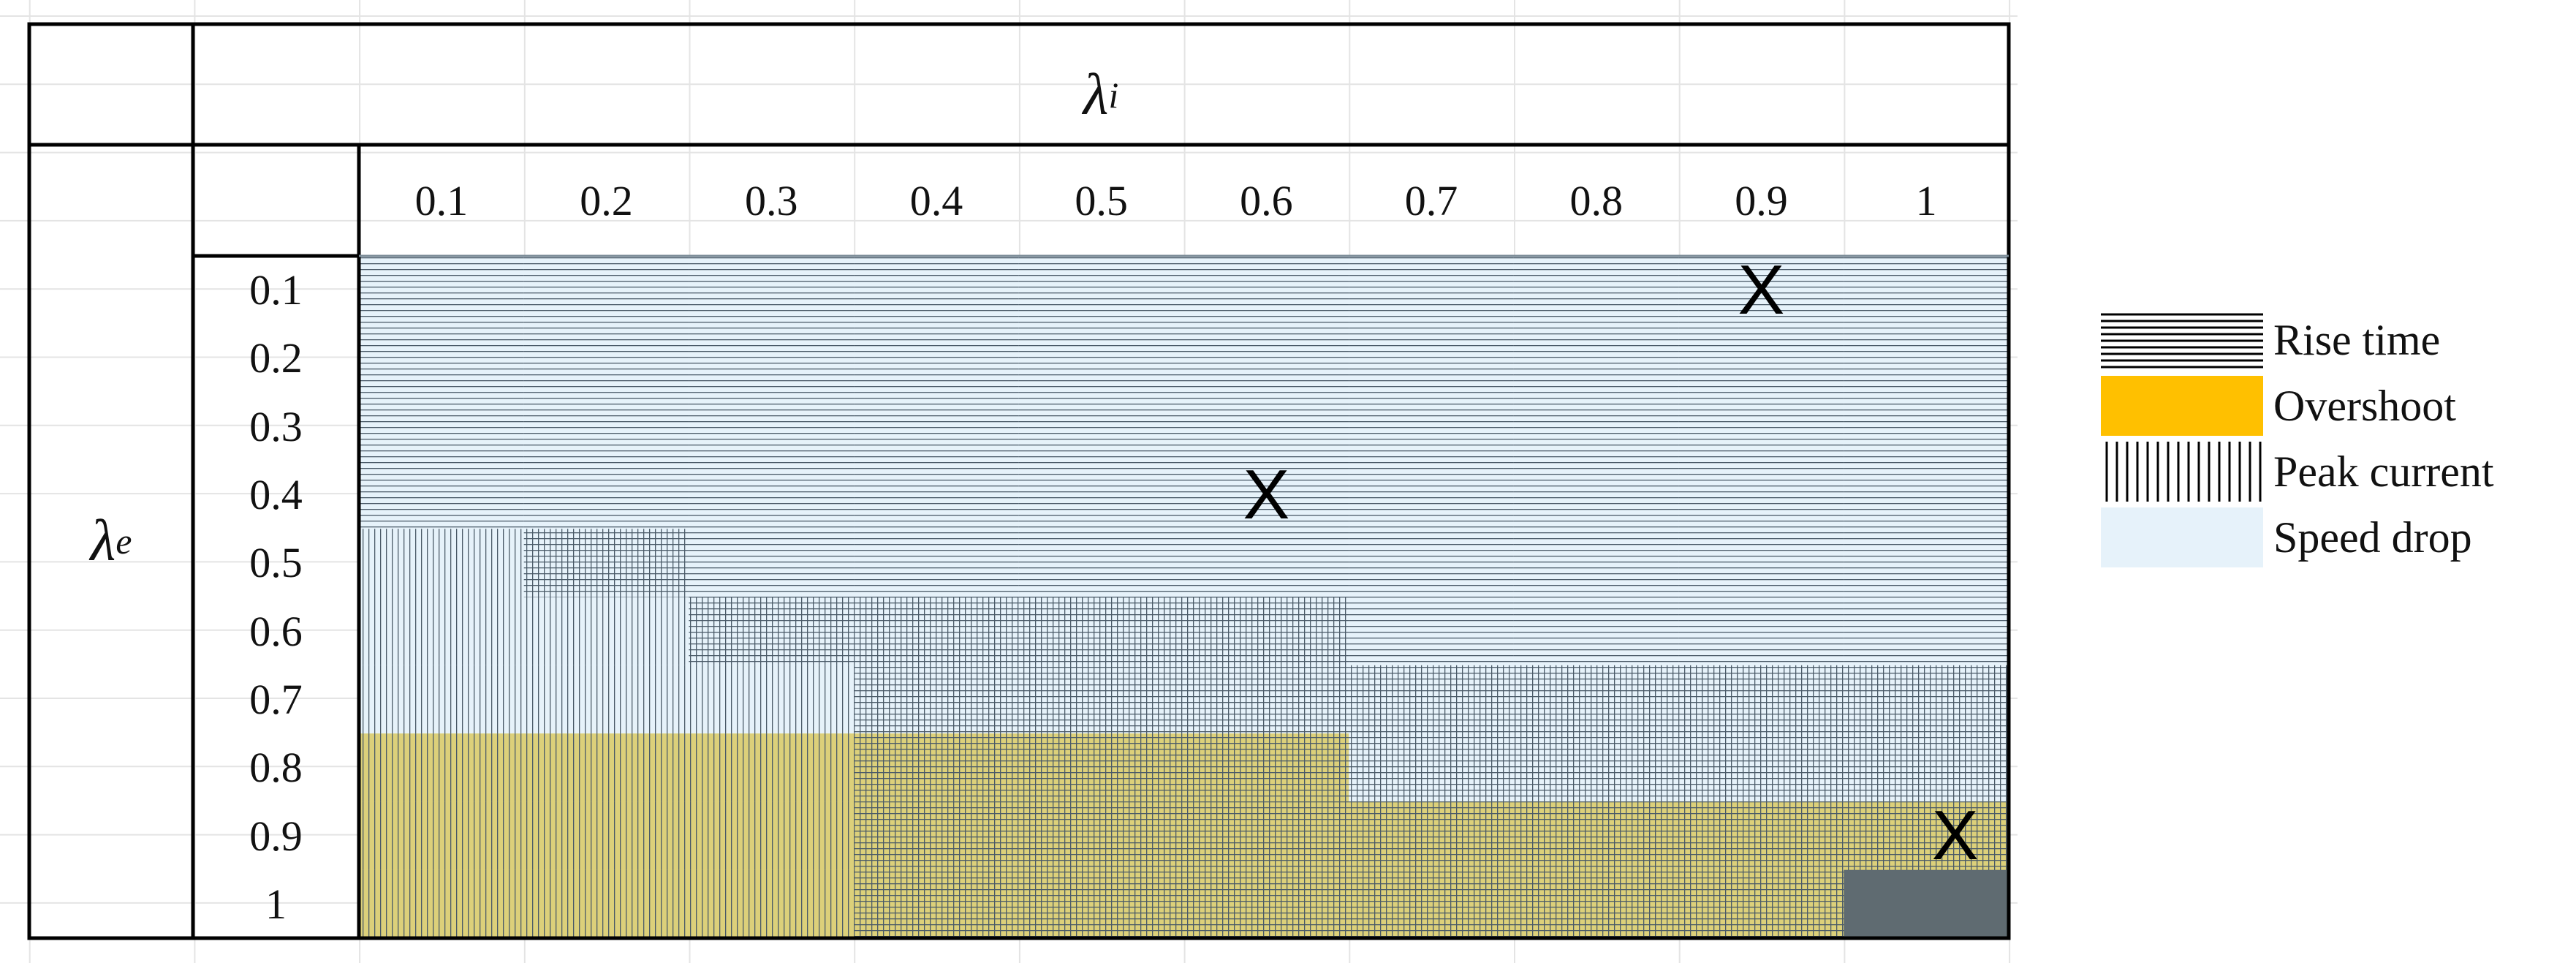  Describe the element at coordinates (606, 200) in the screenshot. I see `column-header: 0.2` at that location.